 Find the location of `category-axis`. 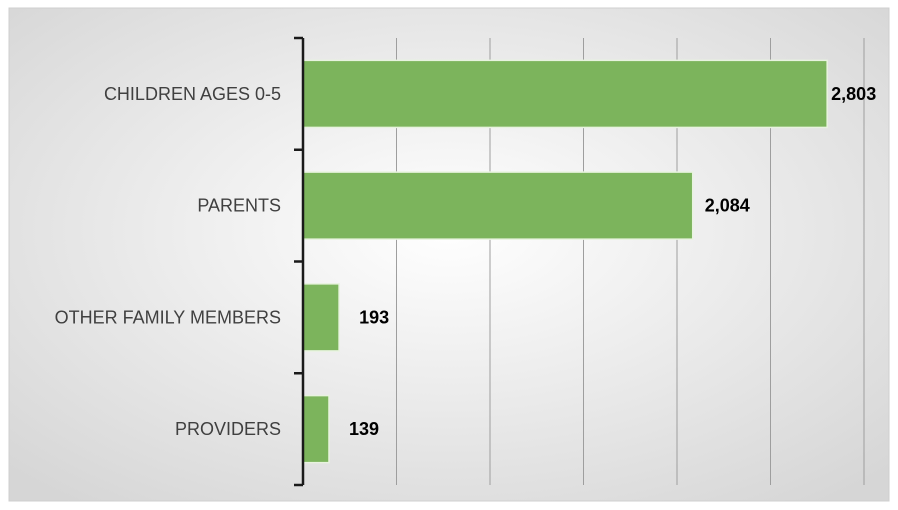

category-axis is located at coordinates (299, 261).